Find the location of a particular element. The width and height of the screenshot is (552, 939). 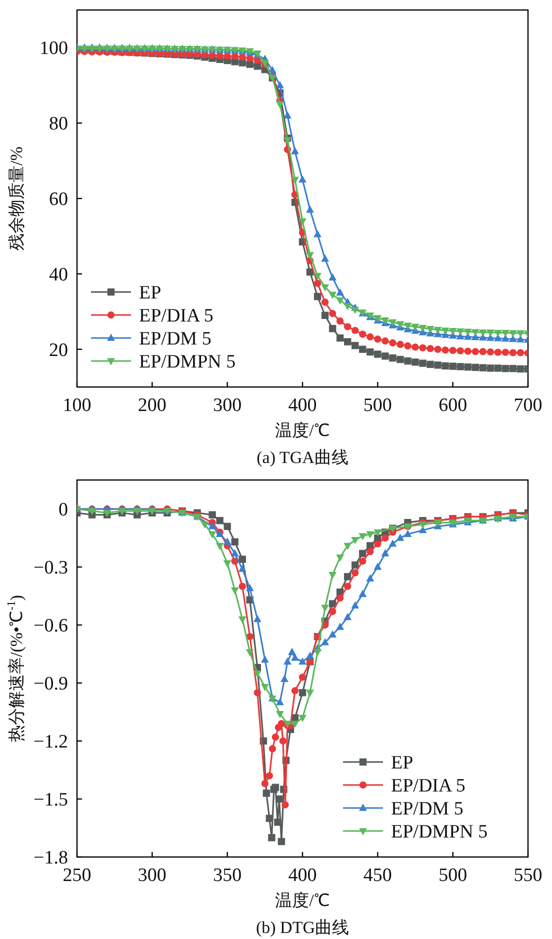

x-tick-label: 300 is located at coordinates (152, 875).